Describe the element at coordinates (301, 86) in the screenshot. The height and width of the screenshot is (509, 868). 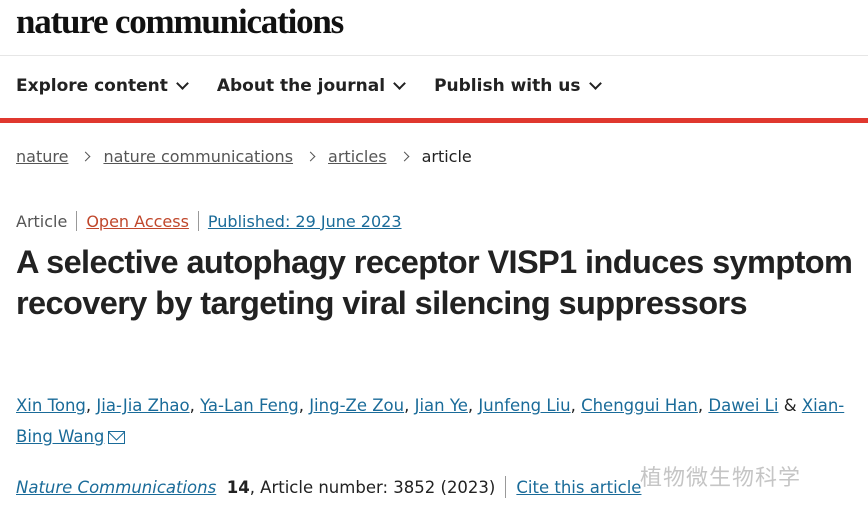
I see `nav-label: About the journal` at that location.